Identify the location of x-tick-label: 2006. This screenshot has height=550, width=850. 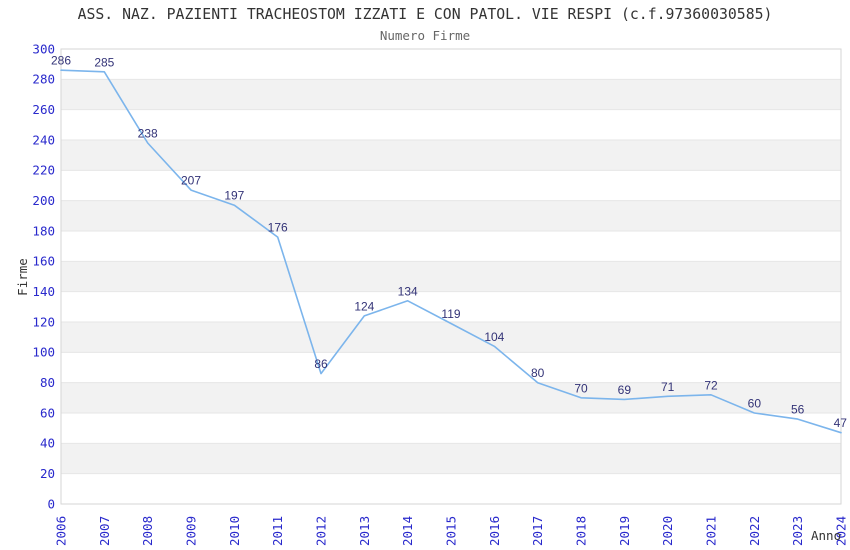
(61, 531).